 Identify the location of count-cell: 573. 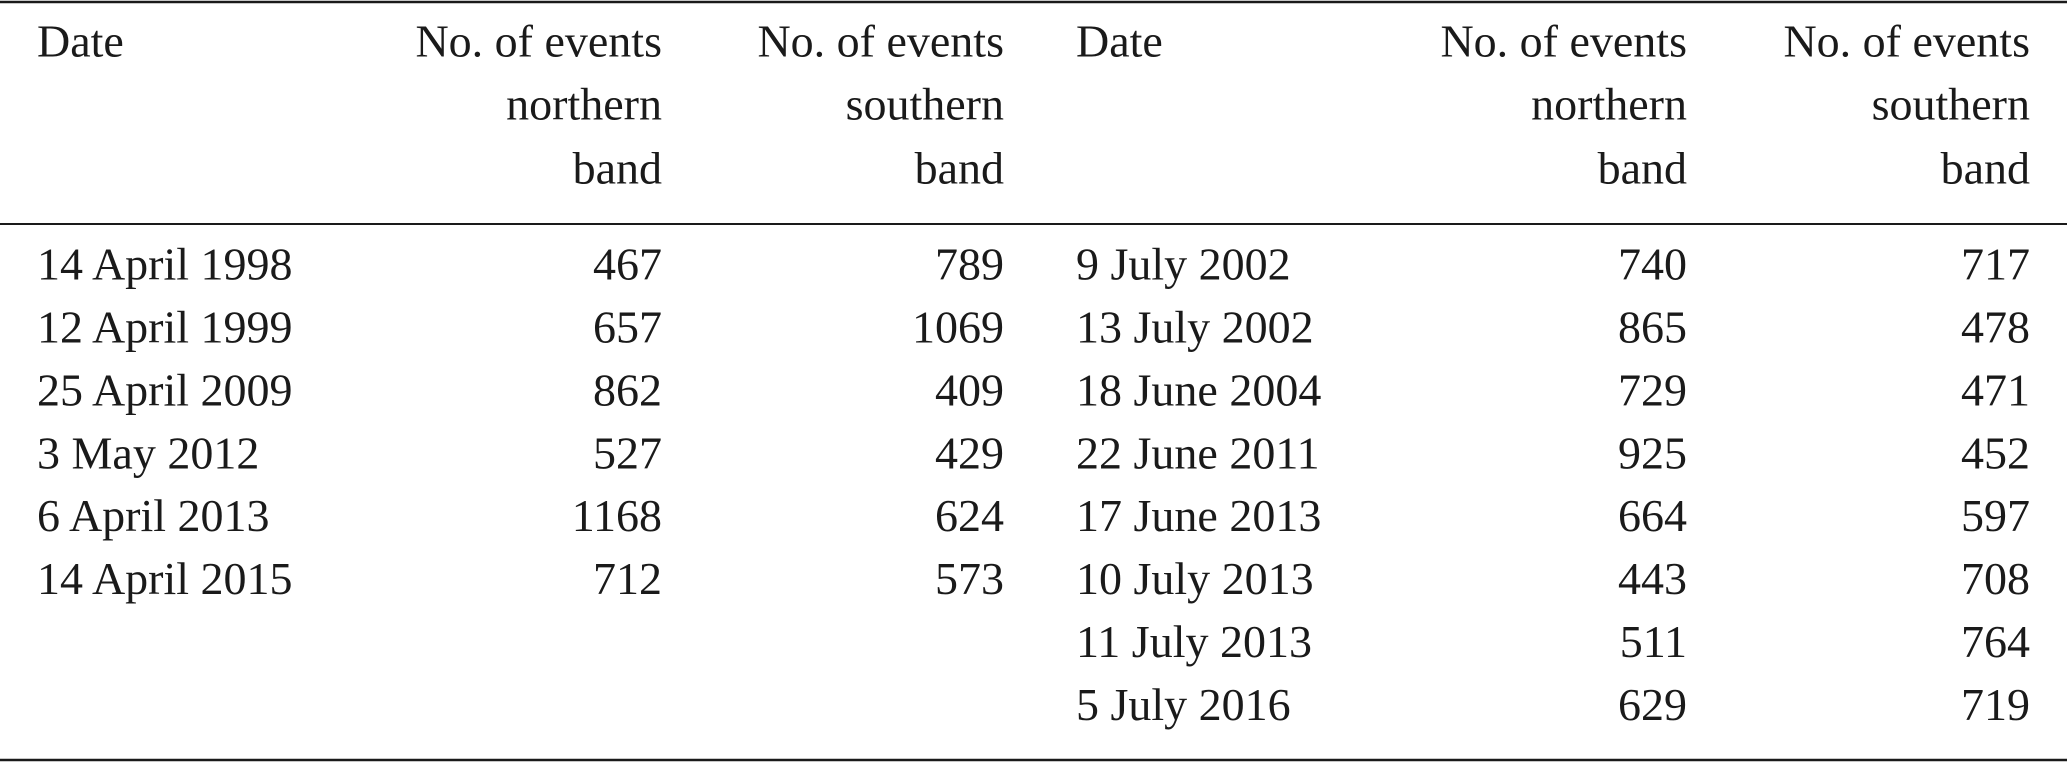
(969, 578).